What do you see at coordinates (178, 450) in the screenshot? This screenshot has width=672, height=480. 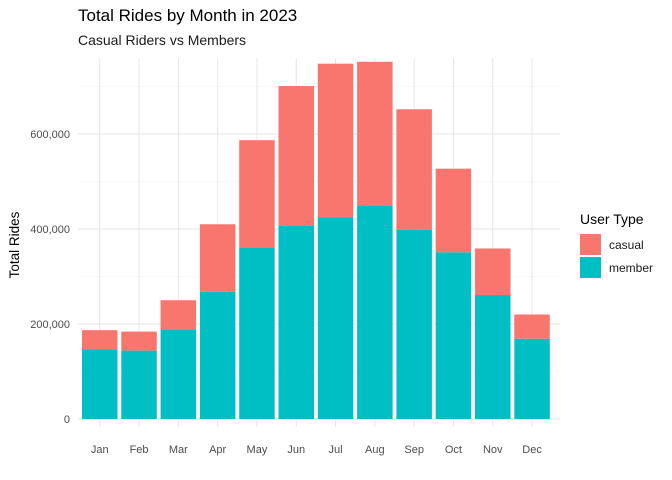 I see `x-tick-label: Mar` at bounding box center [178, 450].